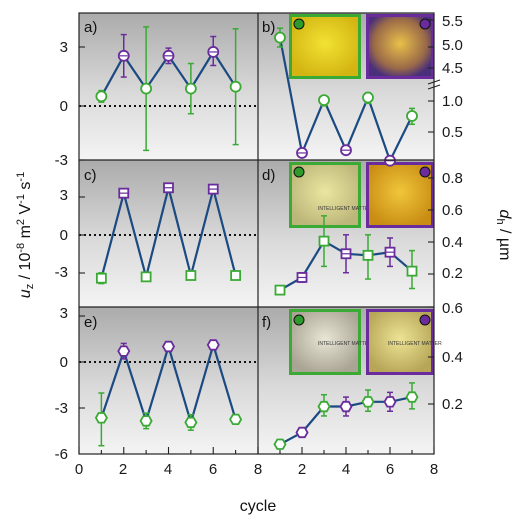 This screenshot has height=517, width=514. I want to click on ytick-c-3: 3, so click(64, 195).